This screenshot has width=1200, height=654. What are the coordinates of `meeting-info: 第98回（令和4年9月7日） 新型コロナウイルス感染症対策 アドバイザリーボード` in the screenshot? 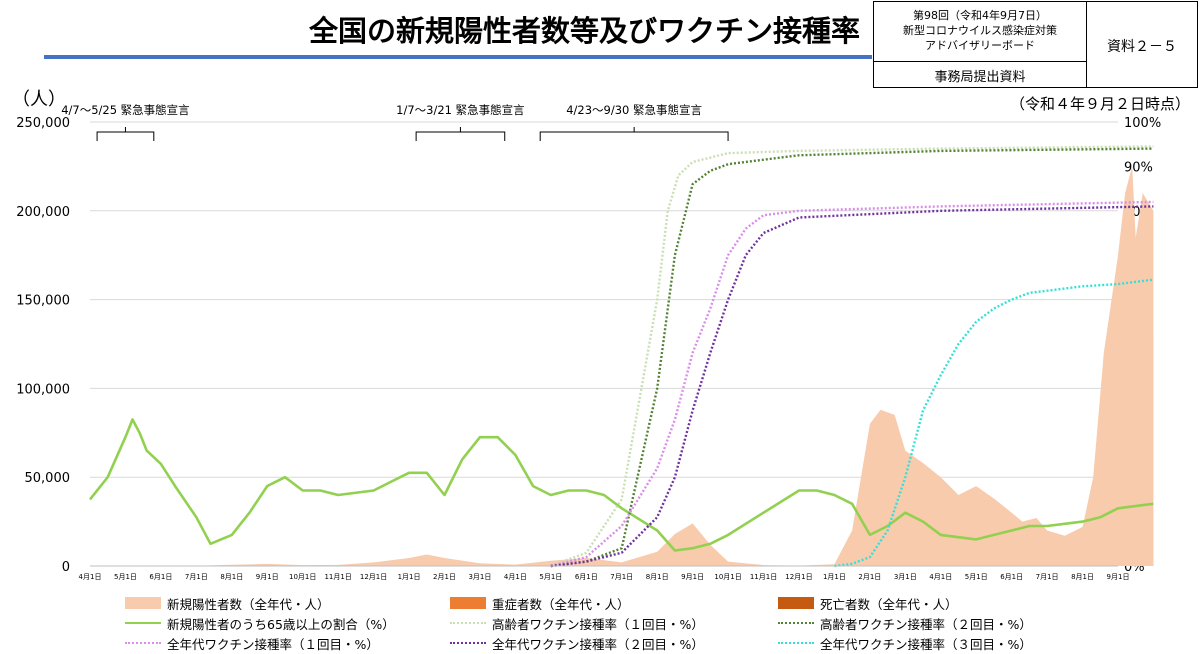 It's located at (980, 32).